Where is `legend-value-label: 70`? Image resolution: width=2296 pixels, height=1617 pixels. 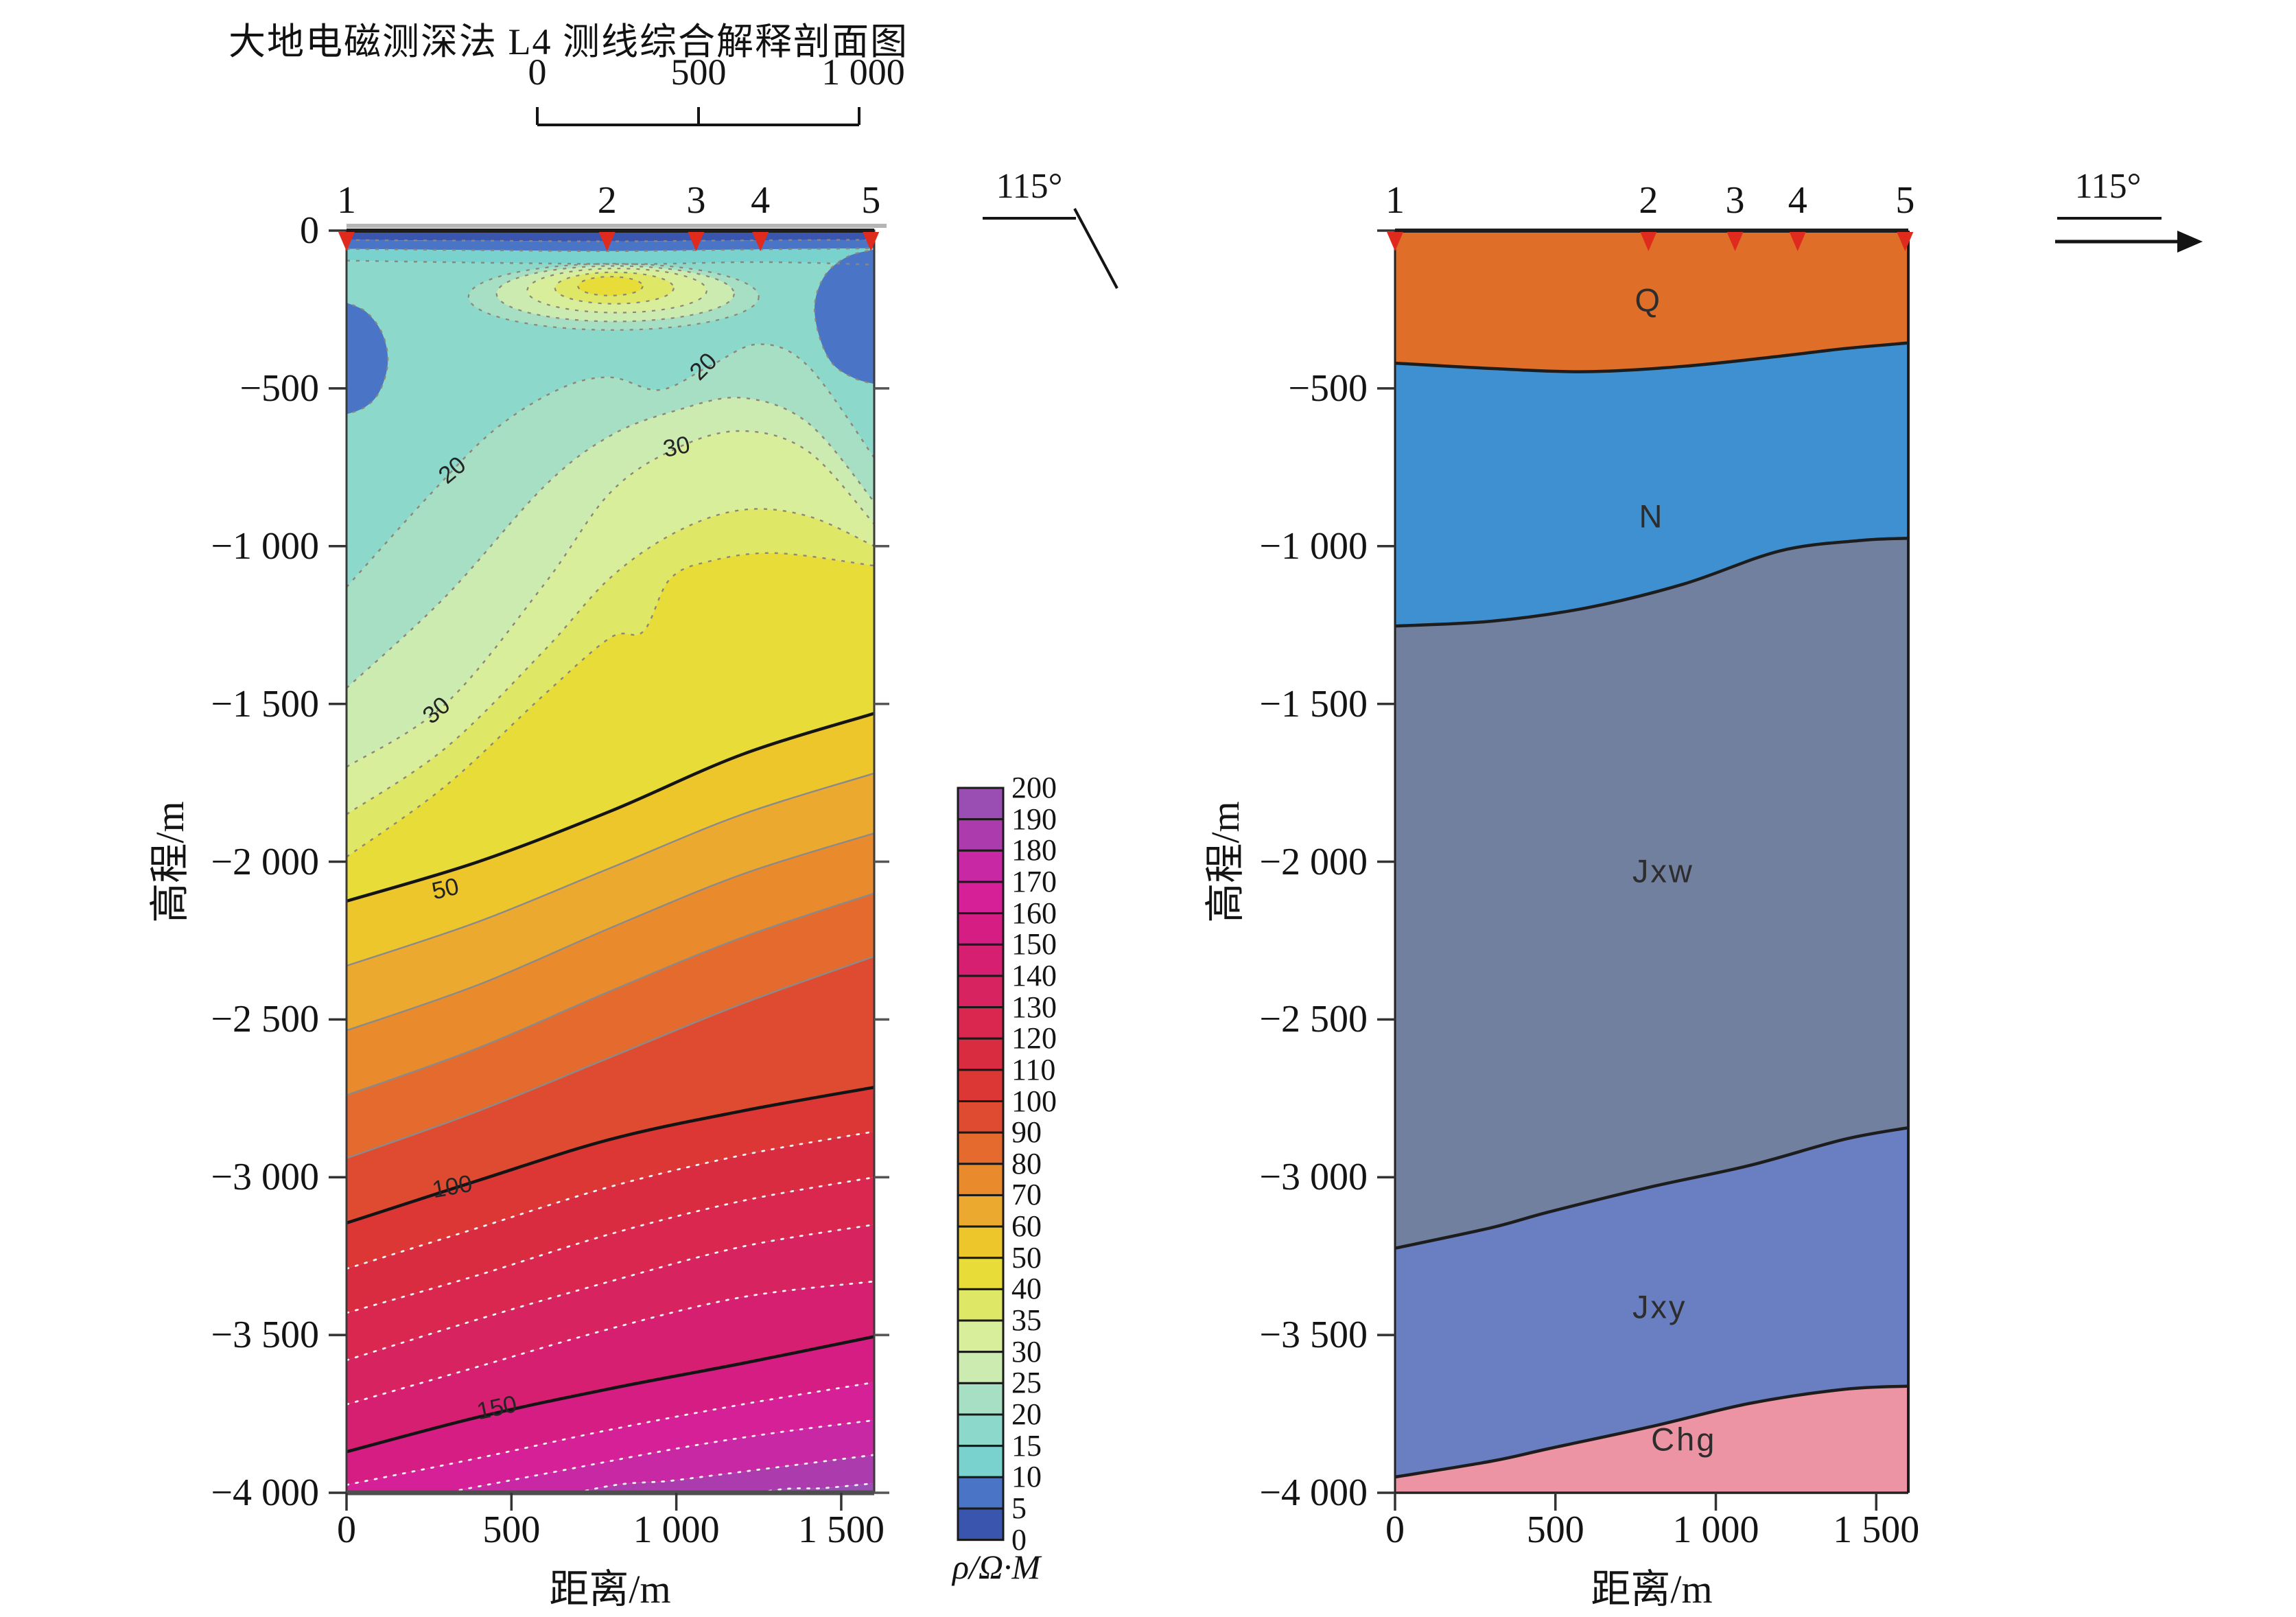 legend-value-label: 70 is located at coordinates (1026, 1195).